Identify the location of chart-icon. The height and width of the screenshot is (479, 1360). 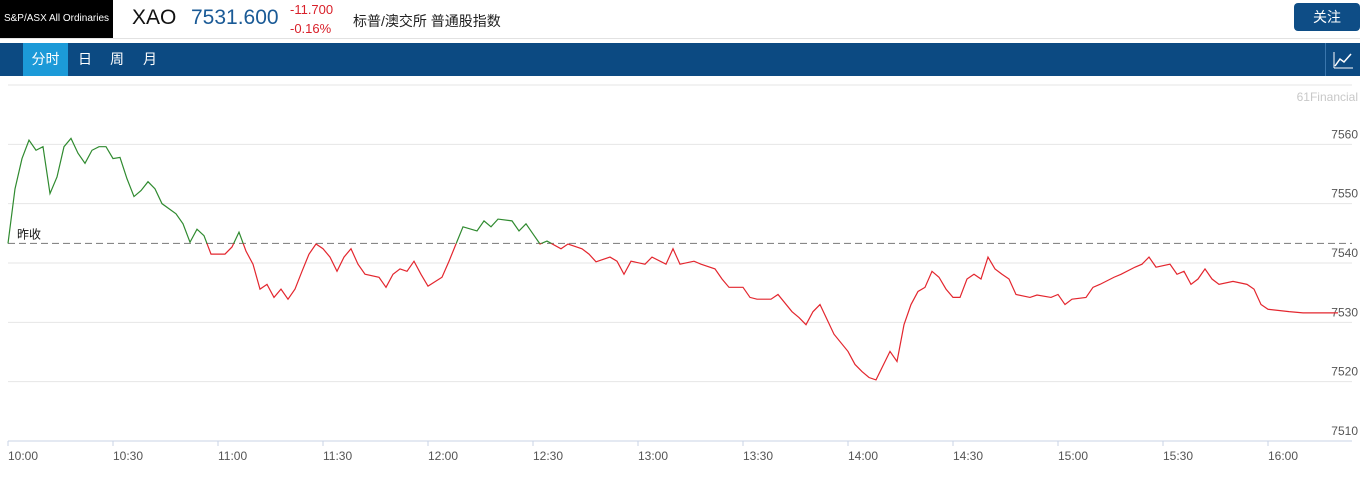
(1343, 60).